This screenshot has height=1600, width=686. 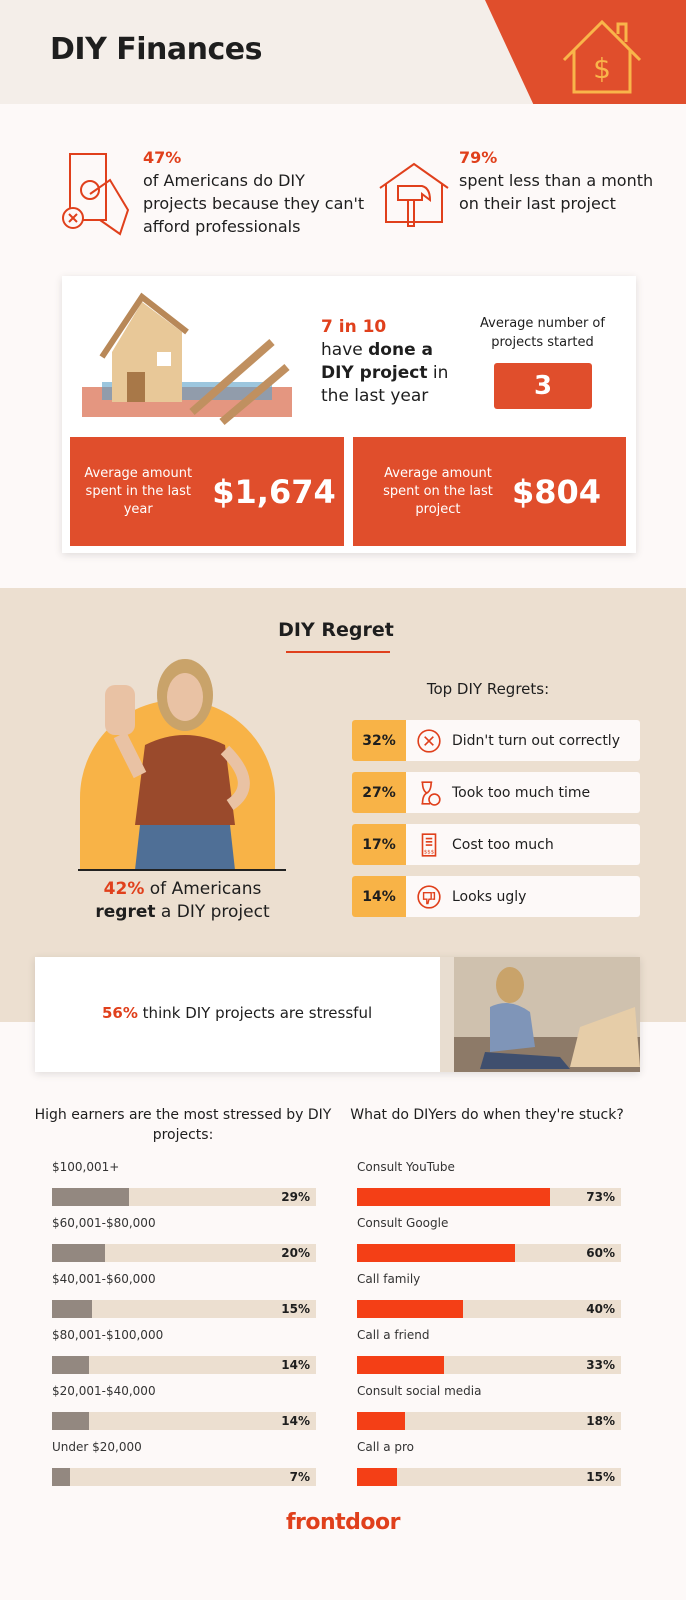 What do you see at coordinates (393, 1335) in the screenshot?
I see `bar-label: Call a friend` at bounding box center [393, 1335].